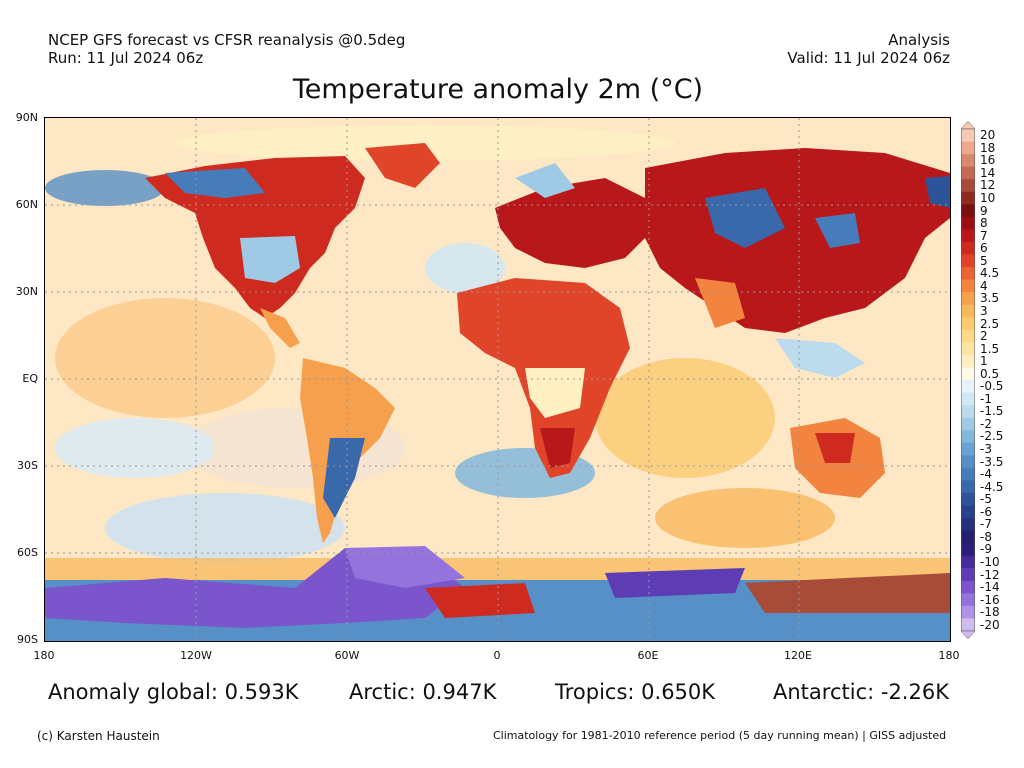 This screenshot has height=768, width=1024. Describe the element at coordinates (990, 273) in the screenshot. I see `colorbar-label: 4.5` at that location.